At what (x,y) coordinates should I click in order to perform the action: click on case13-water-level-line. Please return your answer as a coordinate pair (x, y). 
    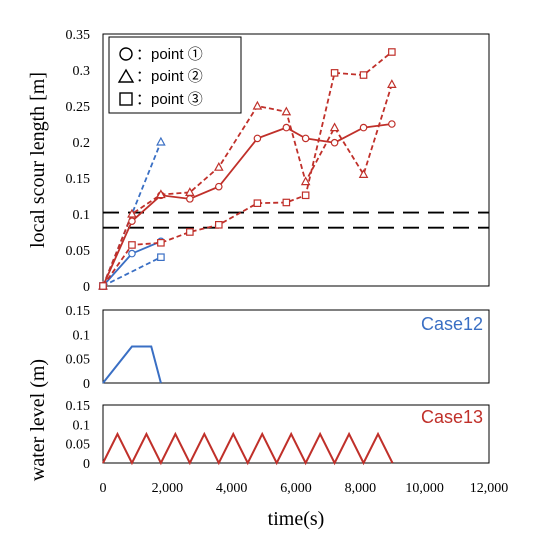
    Looking at the image, I should click on (248, 448).